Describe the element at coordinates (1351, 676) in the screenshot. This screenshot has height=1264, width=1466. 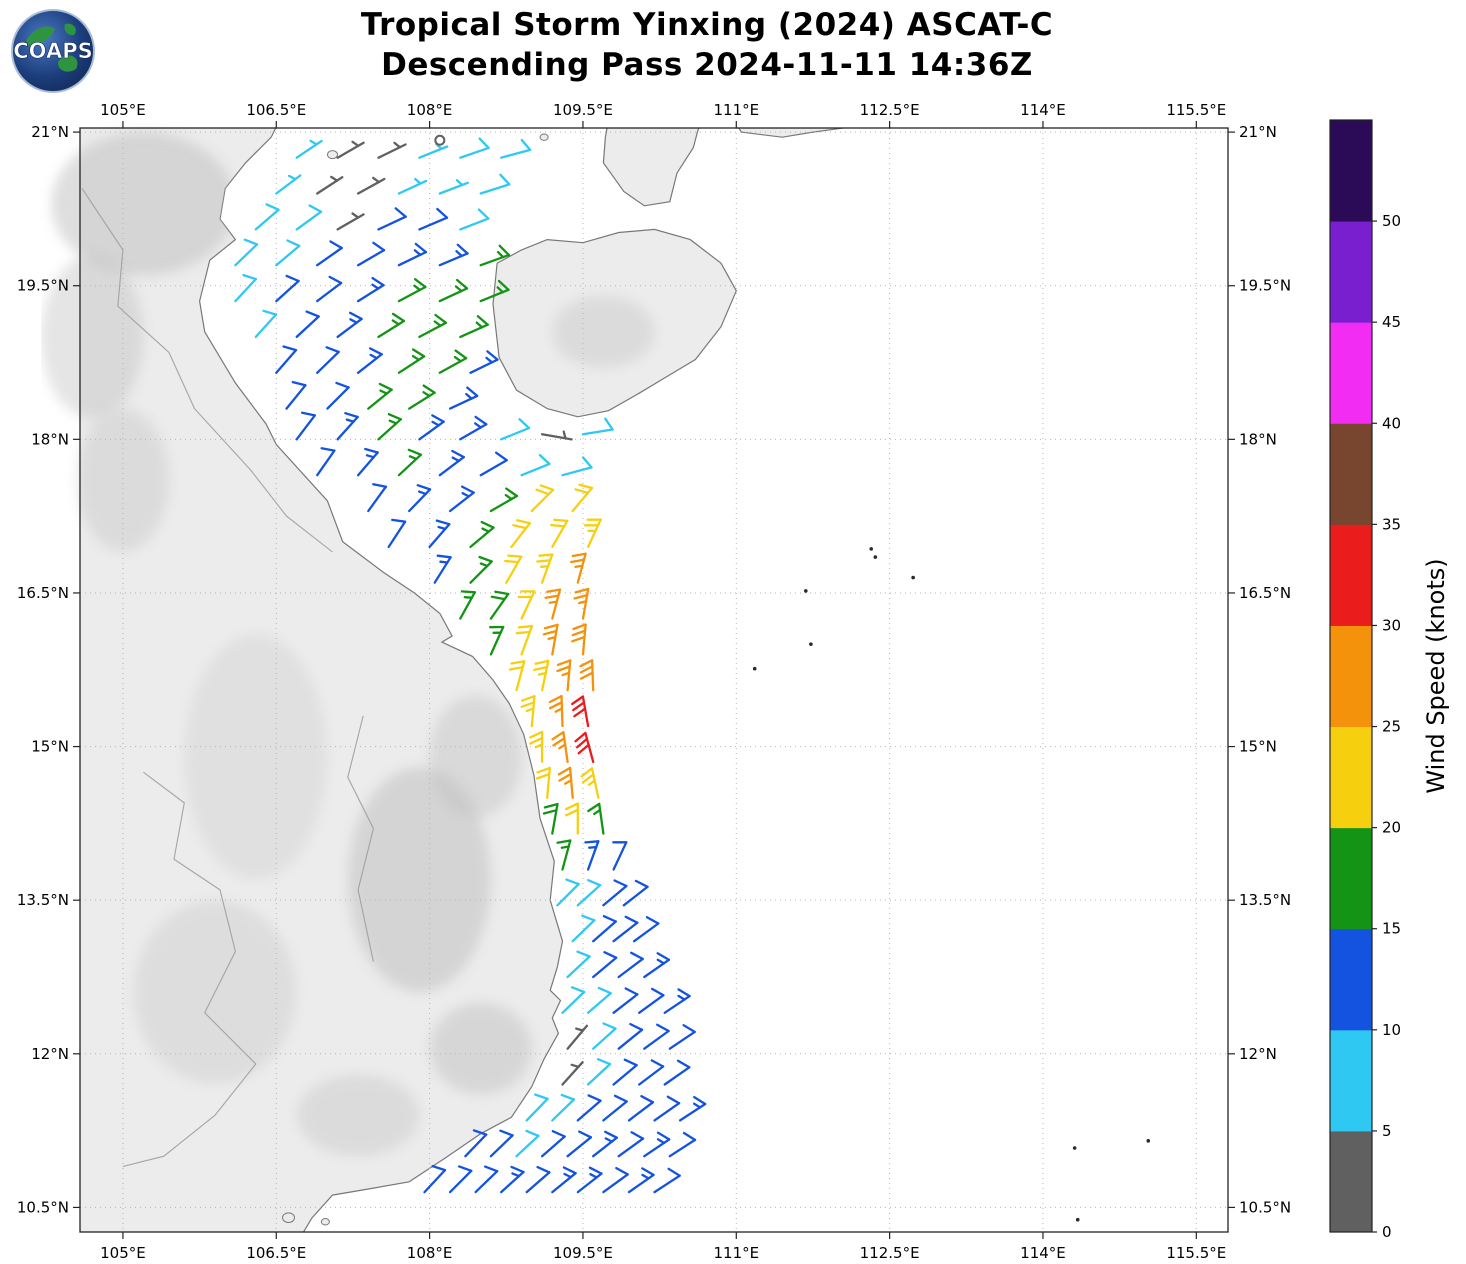
I see `colorbar-outline` at that location.